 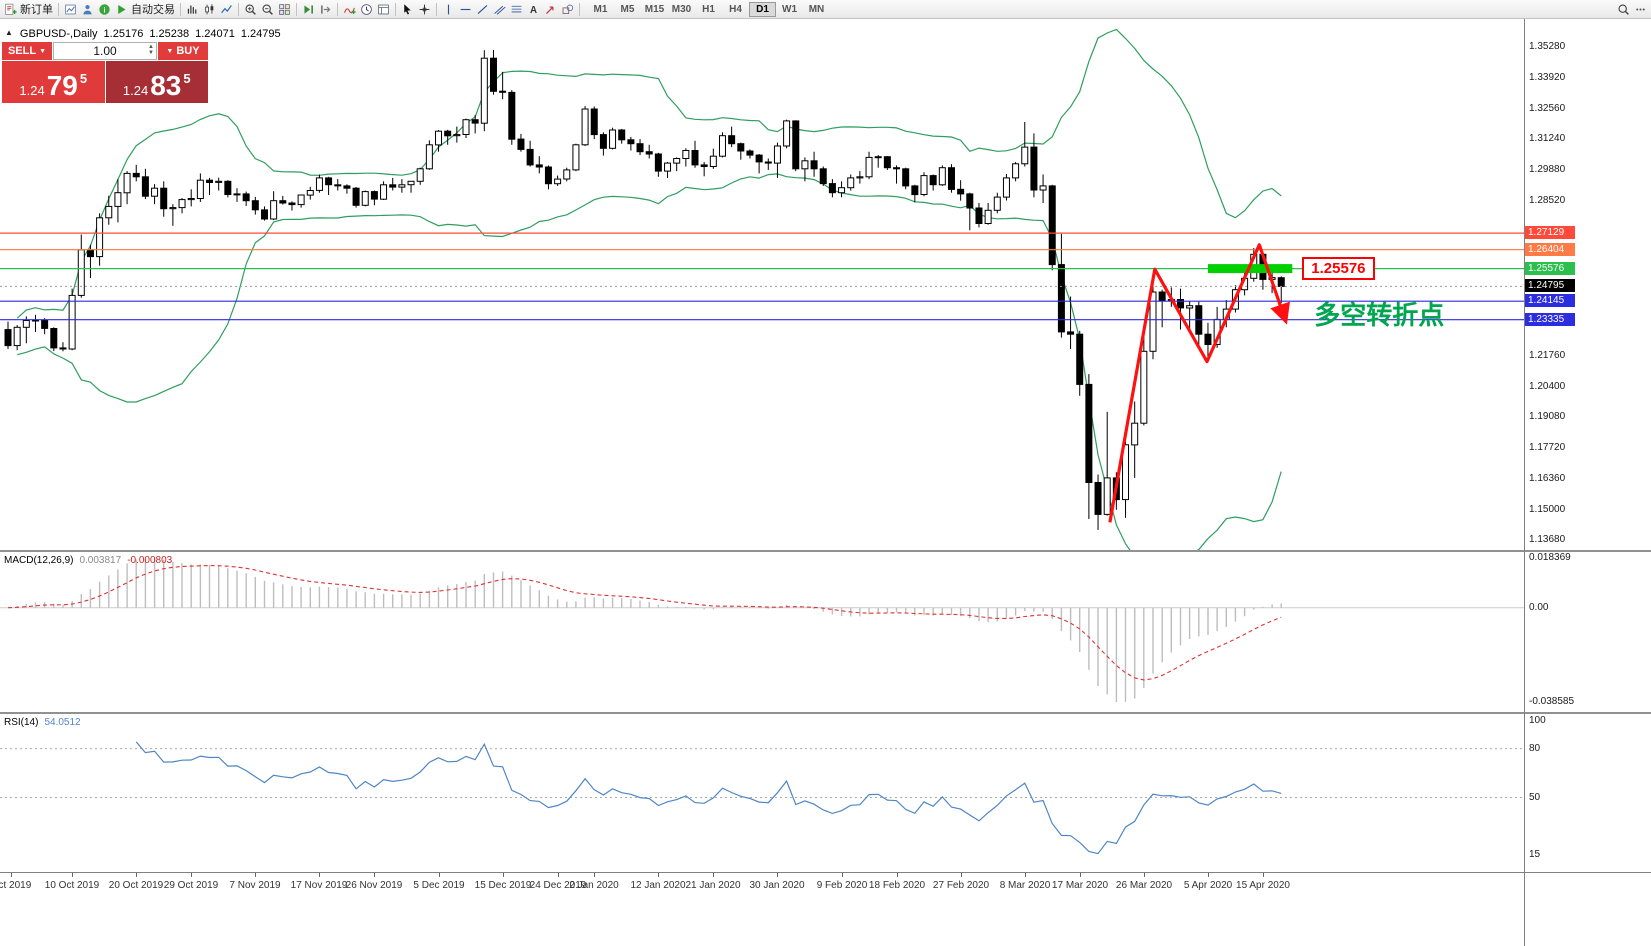 What do you see at coordinates (1550, 286) in the screenshot?
I see `current-price-tag: 1.24795` at bounding box center [1550, 286].